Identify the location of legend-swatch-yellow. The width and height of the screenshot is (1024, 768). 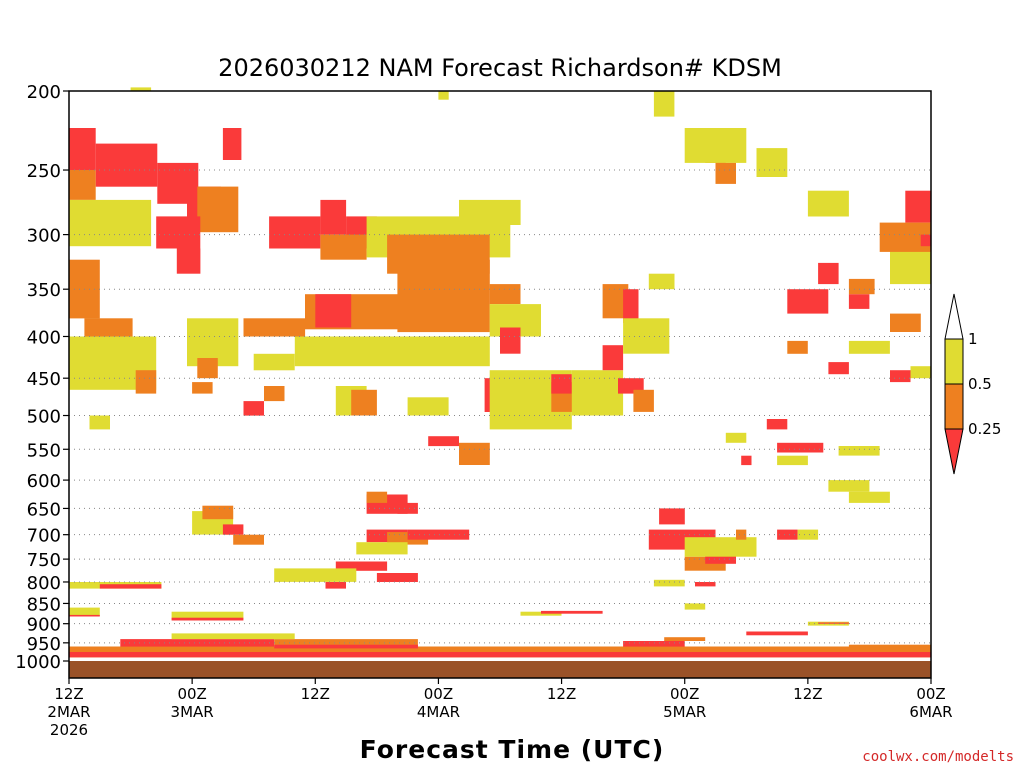
(954, 361).